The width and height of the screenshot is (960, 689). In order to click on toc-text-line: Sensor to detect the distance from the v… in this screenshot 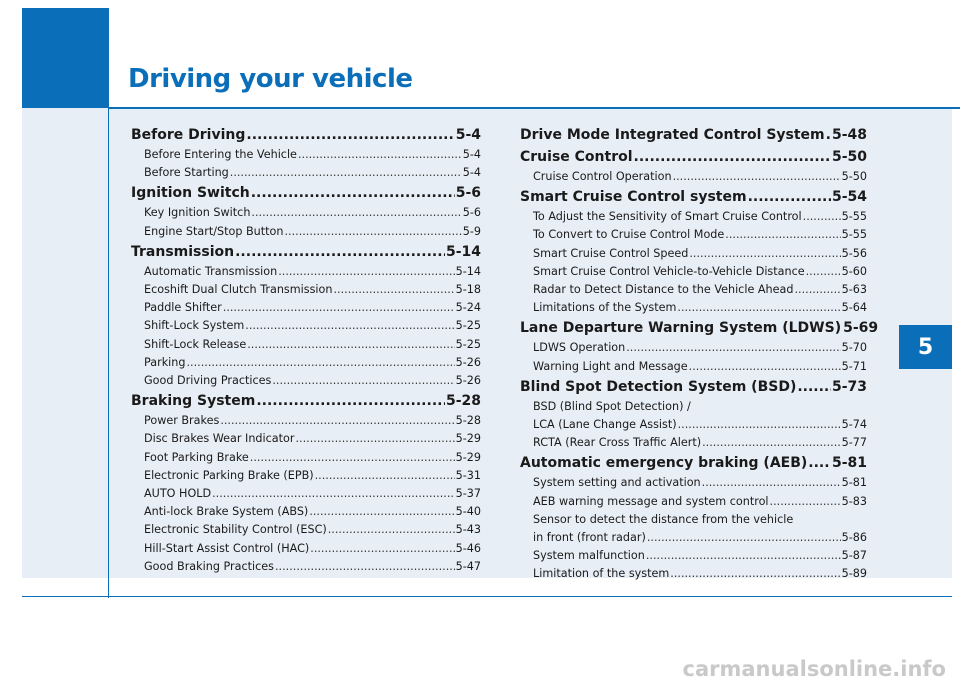, I will do `click(663, 519)`.